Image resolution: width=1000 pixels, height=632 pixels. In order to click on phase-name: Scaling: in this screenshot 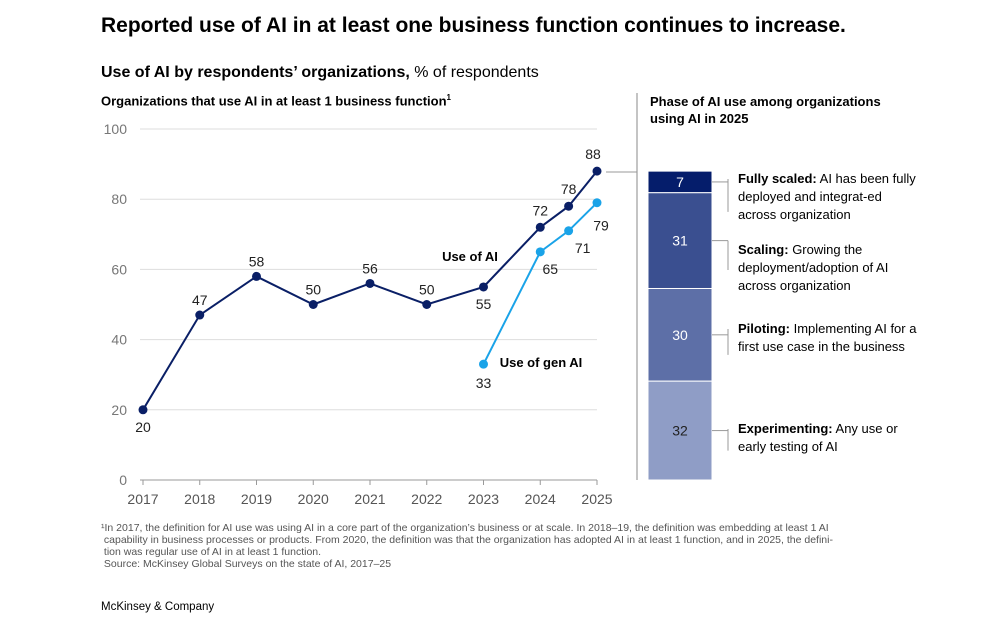, I will do `click(763, 249)`.